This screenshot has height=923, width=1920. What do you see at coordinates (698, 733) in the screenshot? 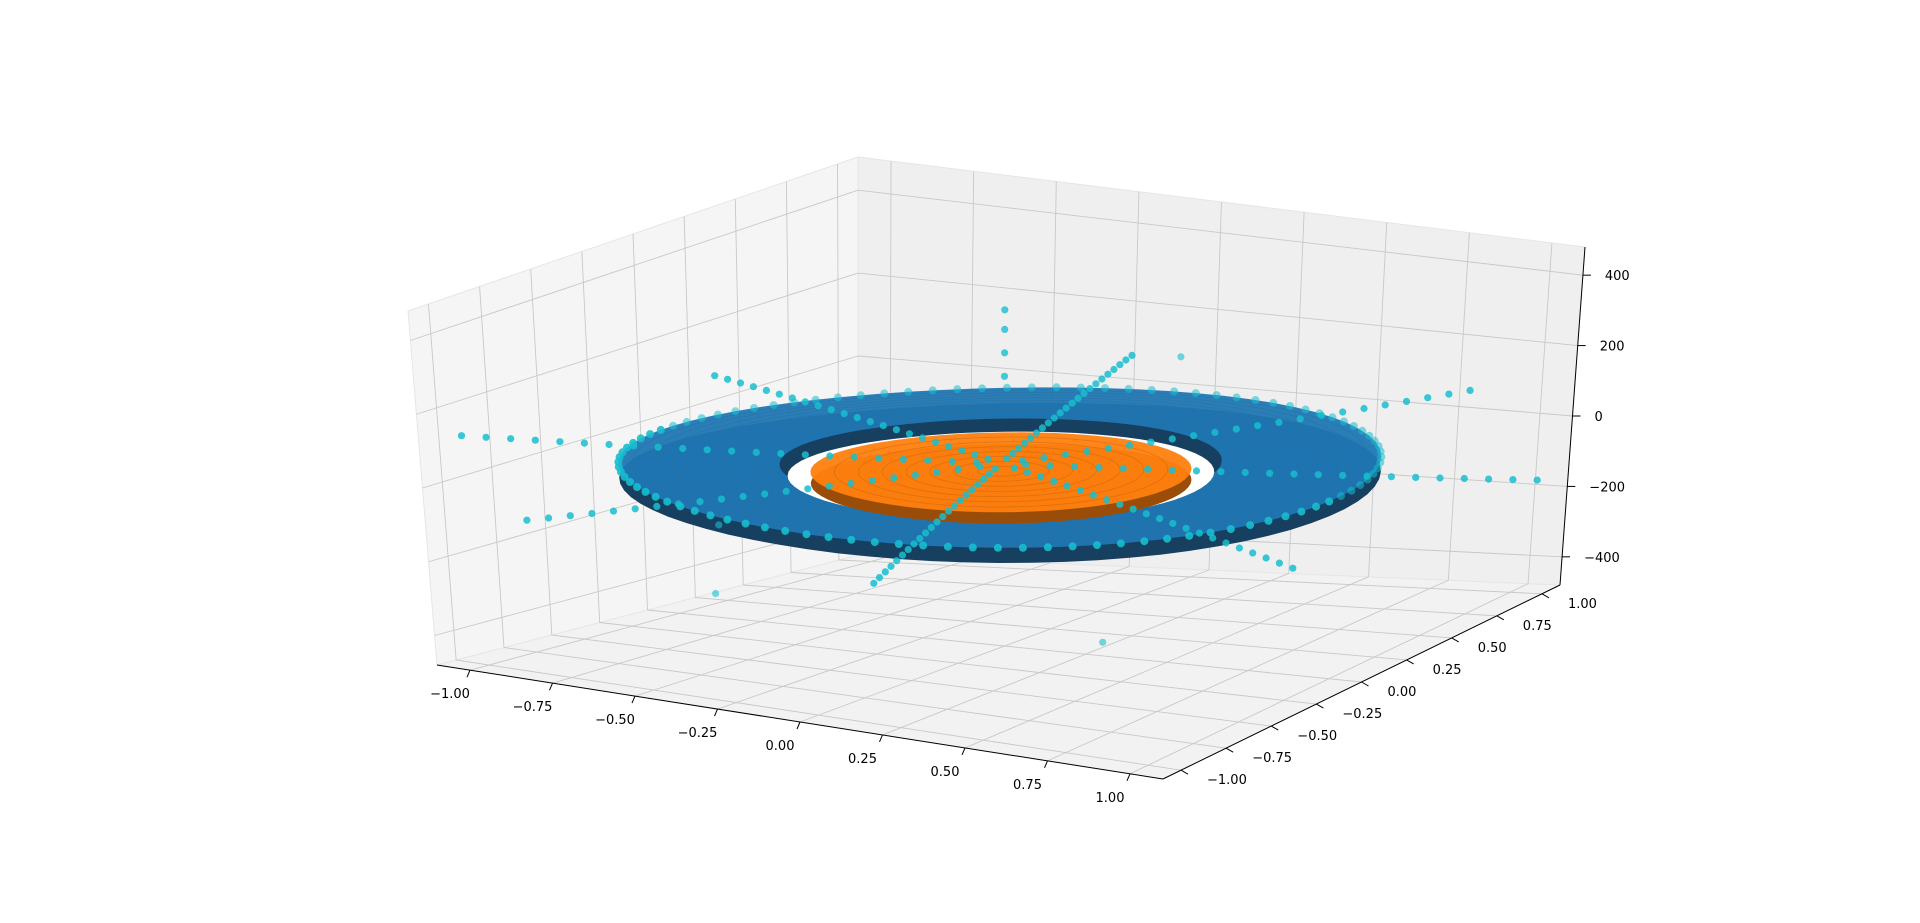
I see `x-tick-label: −0.25` at bounding box center [698, 733].